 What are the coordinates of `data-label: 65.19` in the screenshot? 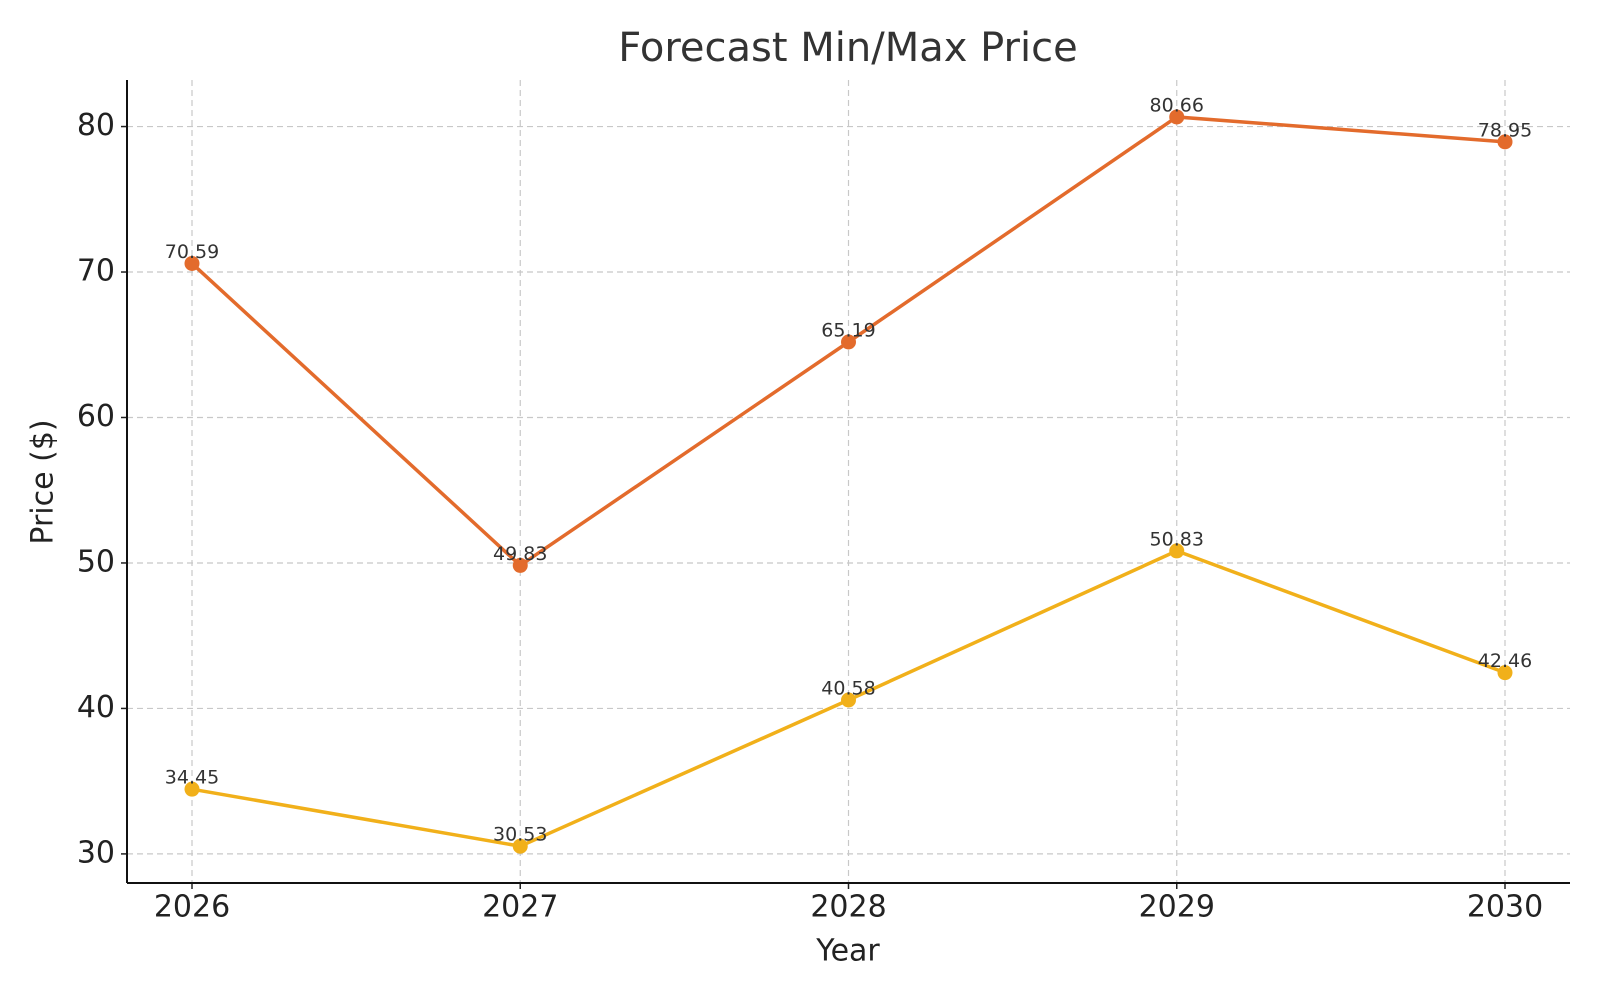 It's located at (848, 330).